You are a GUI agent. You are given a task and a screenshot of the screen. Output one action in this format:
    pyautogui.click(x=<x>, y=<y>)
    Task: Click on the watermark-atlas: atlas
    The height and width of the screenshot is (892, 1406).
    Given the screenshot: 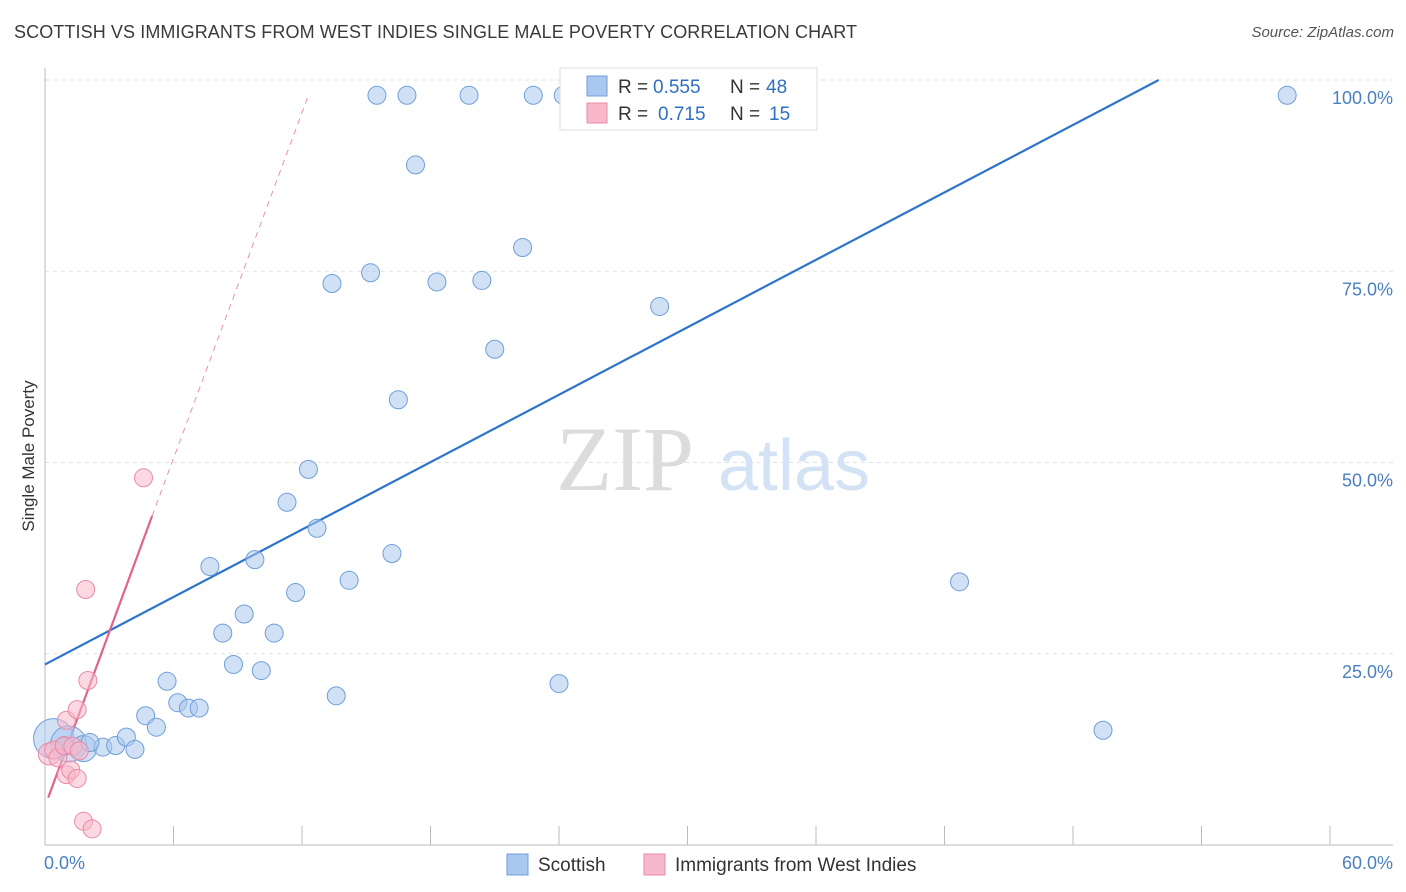 What is the action you would take?
    pyautogui.click(x=794, y=466)
    